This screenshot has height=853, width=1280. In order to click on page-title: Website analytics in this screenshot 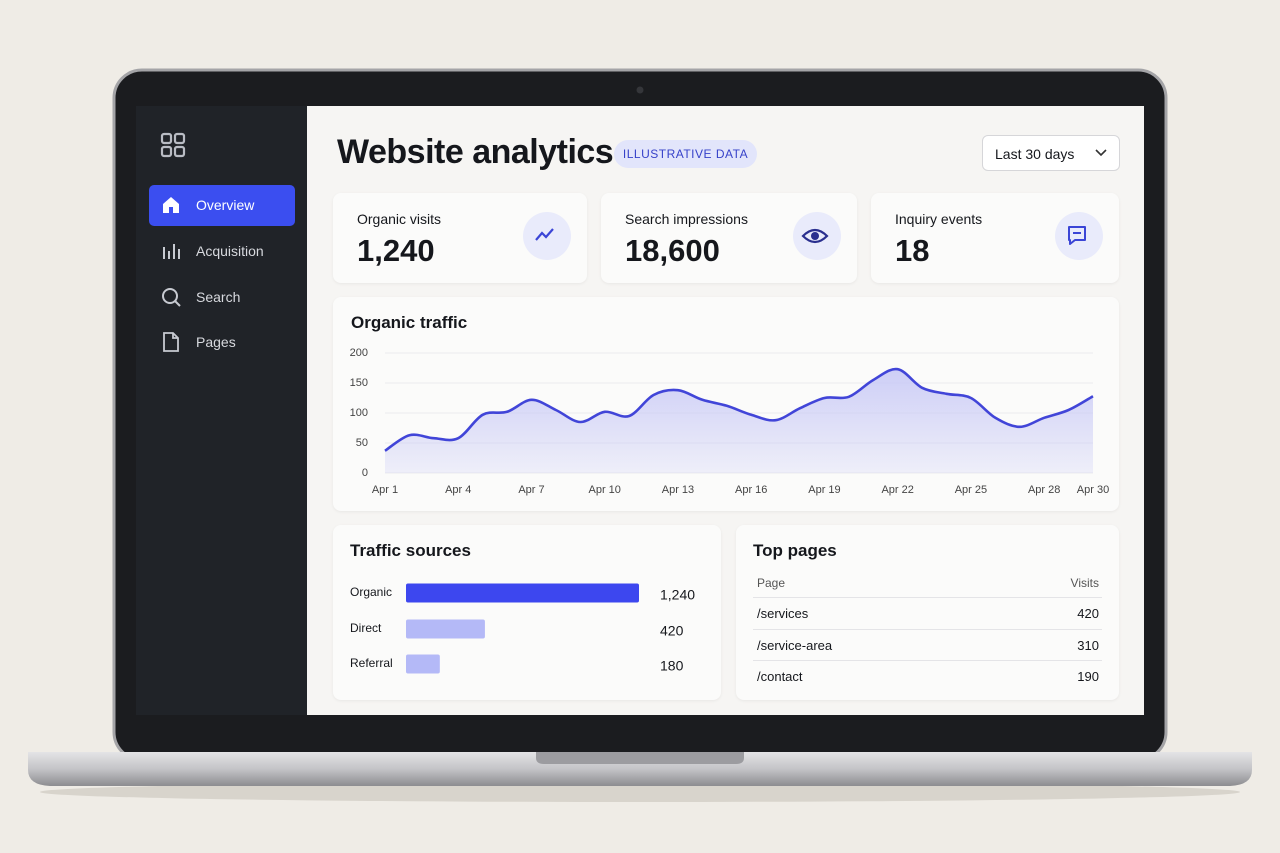, I will do `click(475, 152)`.